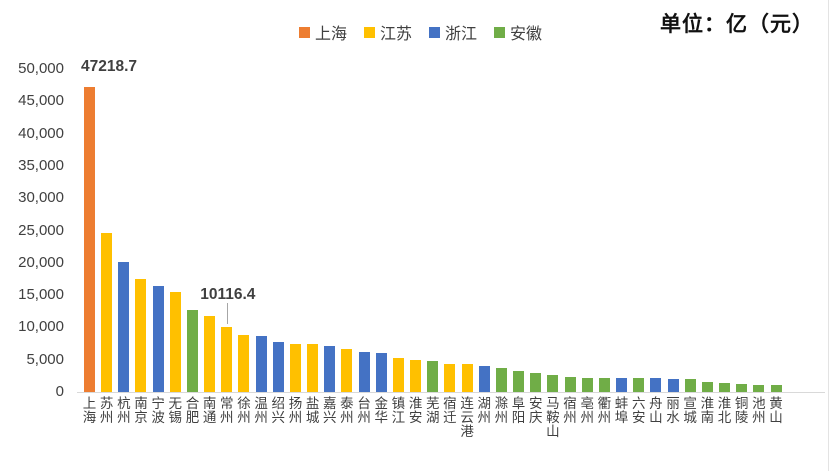  What do you see at coordinates (553, 417) in the screenshot?
I see `x-axis-label-马鞍山: 马 鞍 山` at bounding box center [553, 417].